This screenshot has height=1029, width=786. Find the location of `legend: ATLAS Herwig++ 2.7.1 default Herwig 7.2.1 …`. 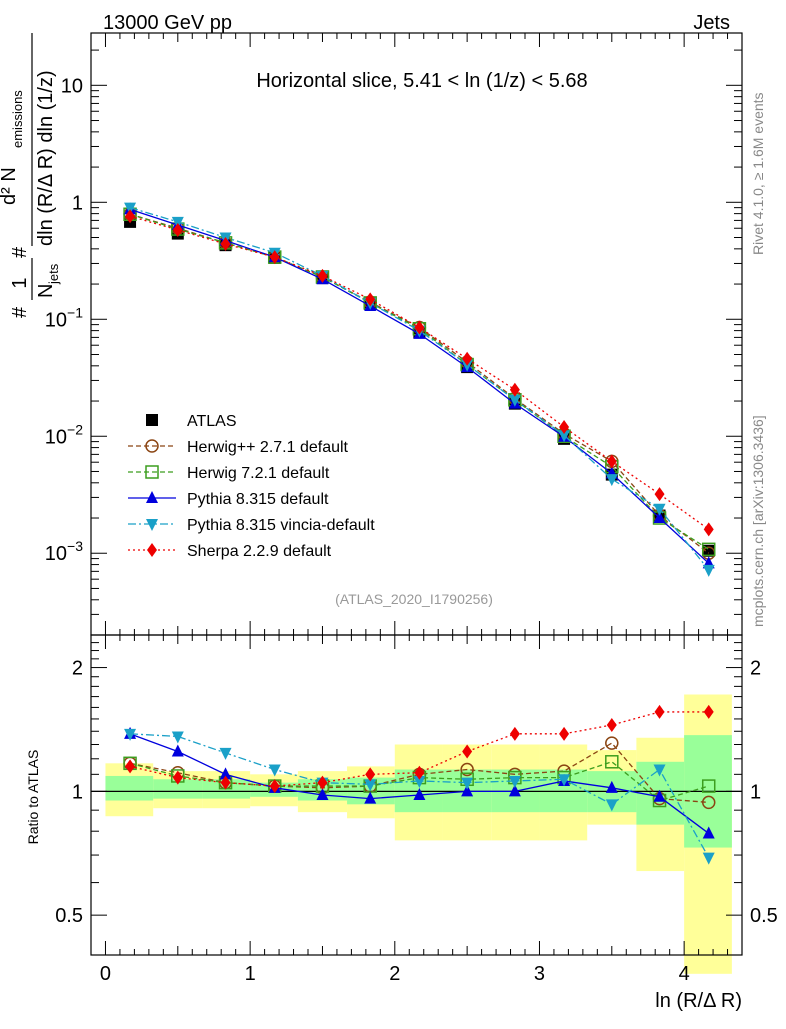

legend: ATLAS Herwig++ 2.7.1 default Herwig 7.2.1 … is located at coordinates (251, 486).